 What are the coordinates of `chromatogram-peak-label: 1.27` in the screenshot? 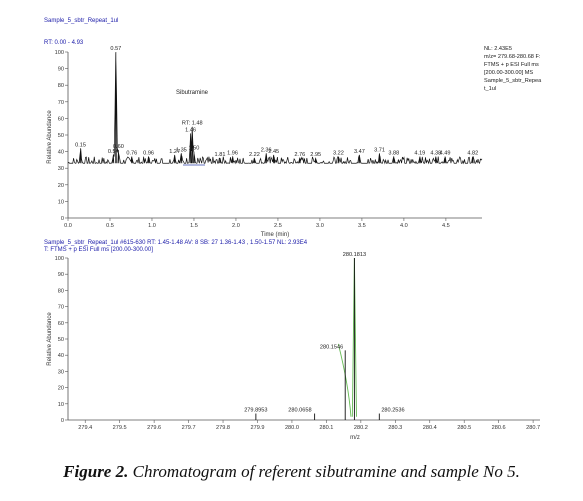 It's located at (174, 152).